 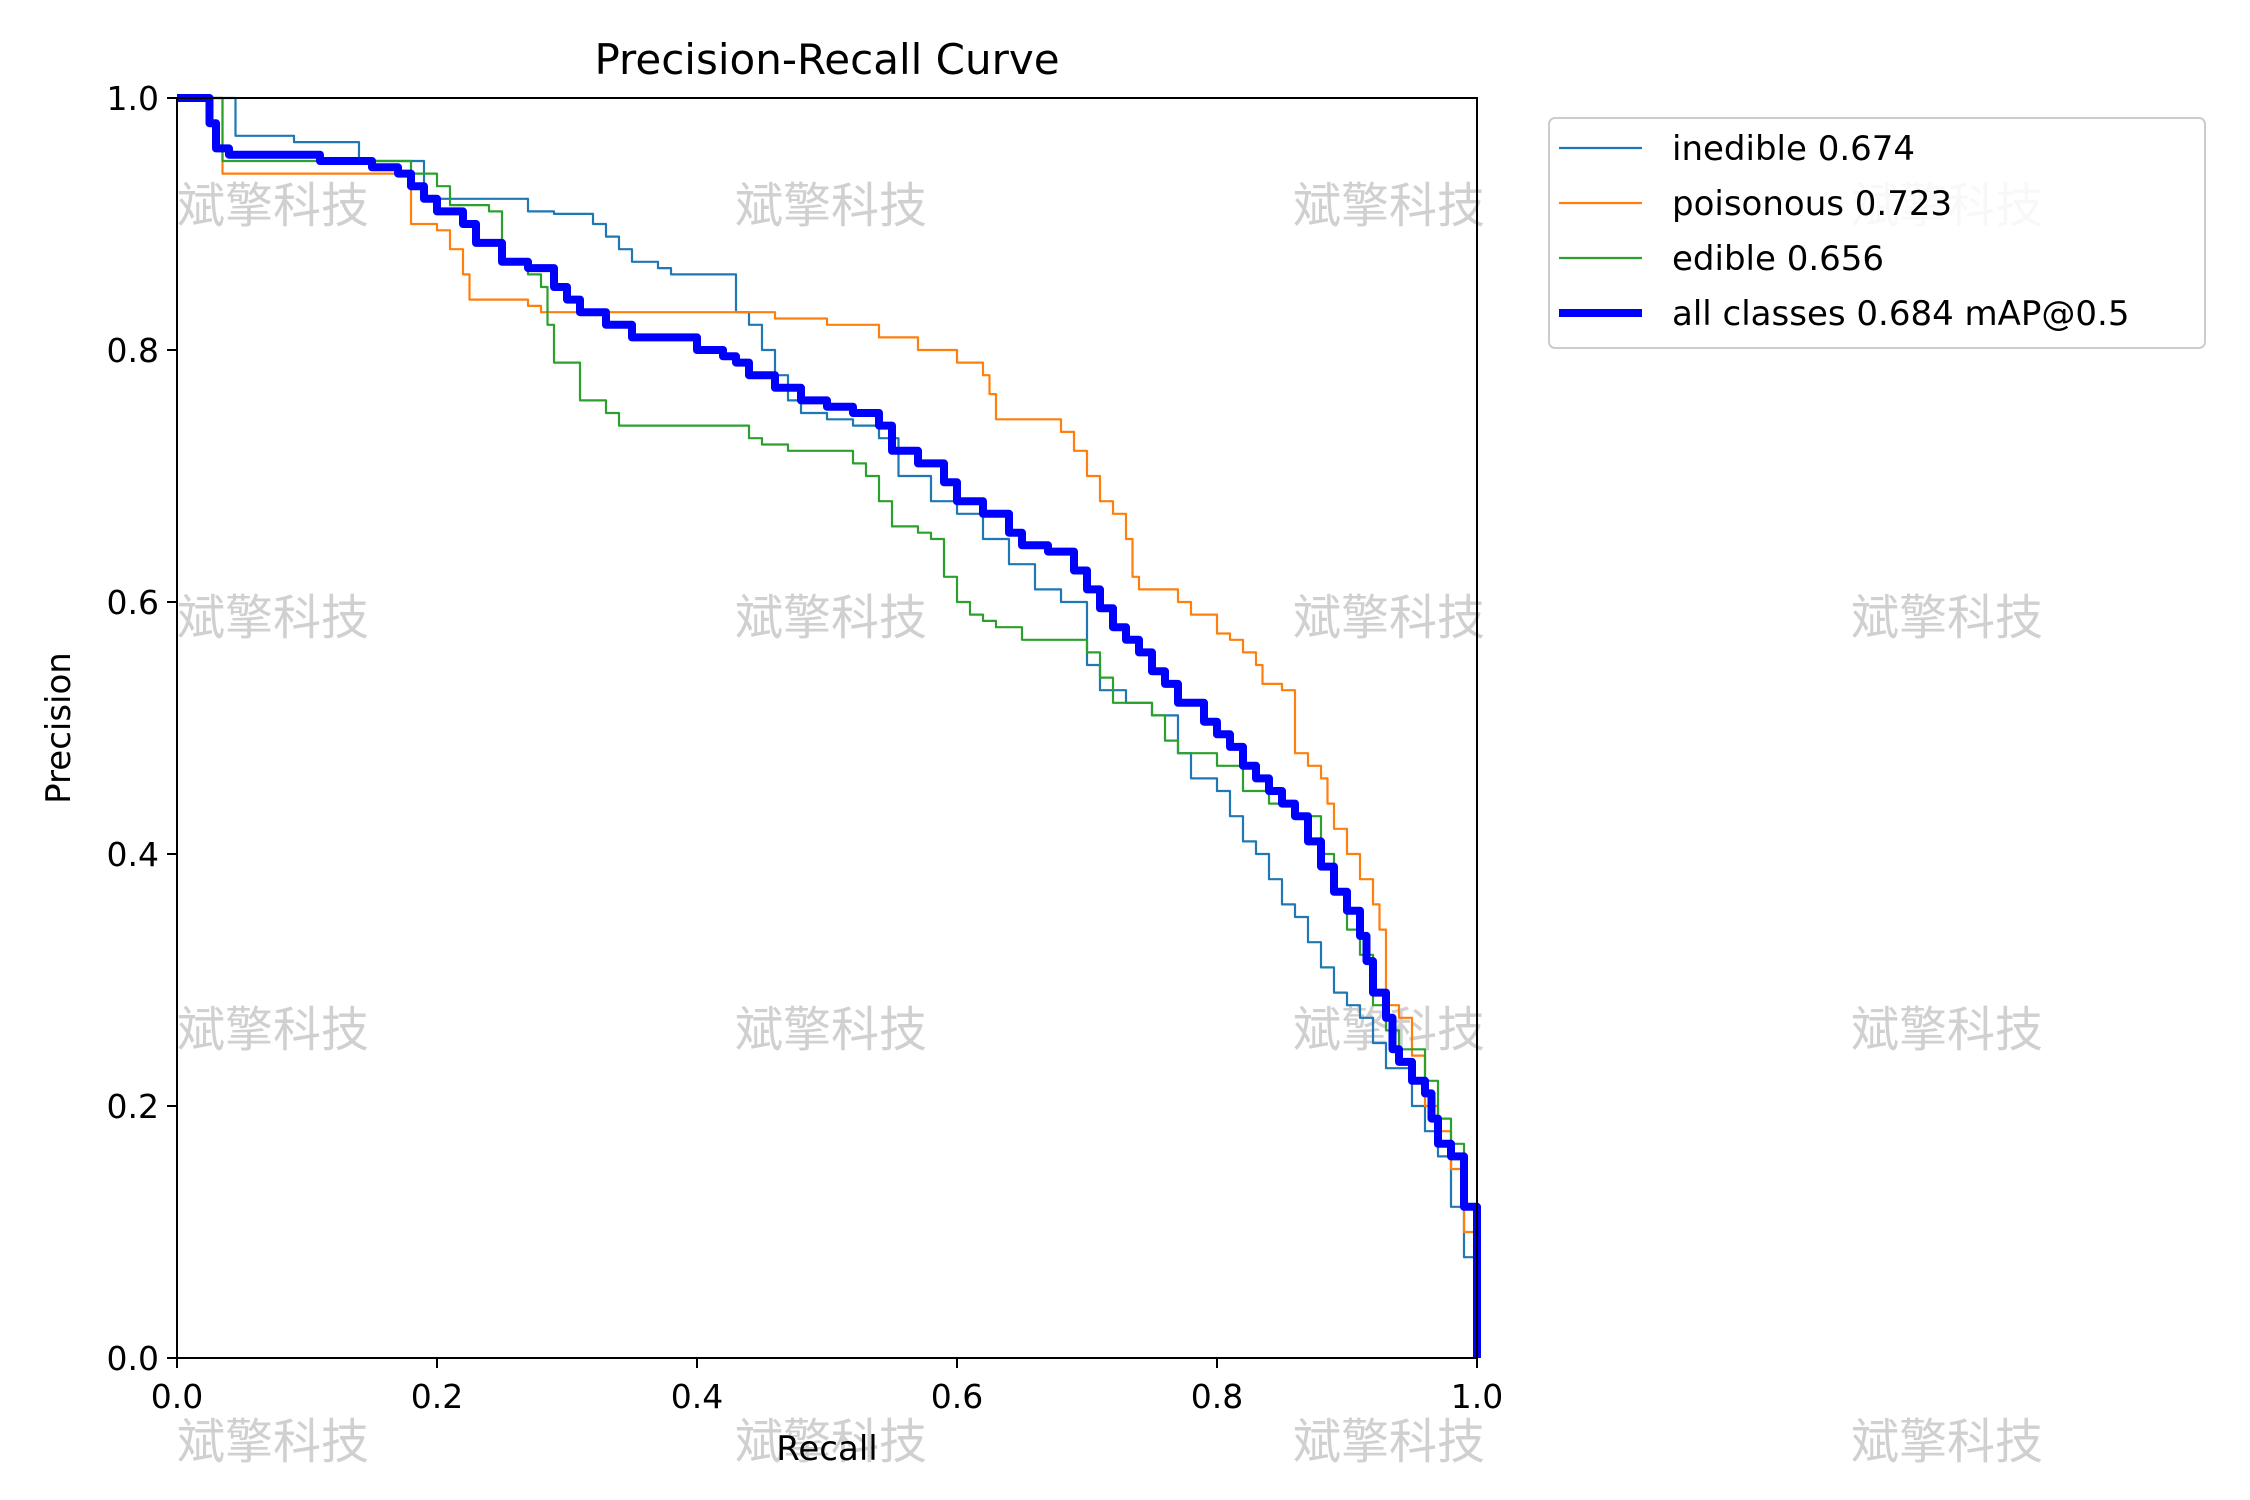 I want to click on y-tick-label: 1.0, so click(x=133, y=98).